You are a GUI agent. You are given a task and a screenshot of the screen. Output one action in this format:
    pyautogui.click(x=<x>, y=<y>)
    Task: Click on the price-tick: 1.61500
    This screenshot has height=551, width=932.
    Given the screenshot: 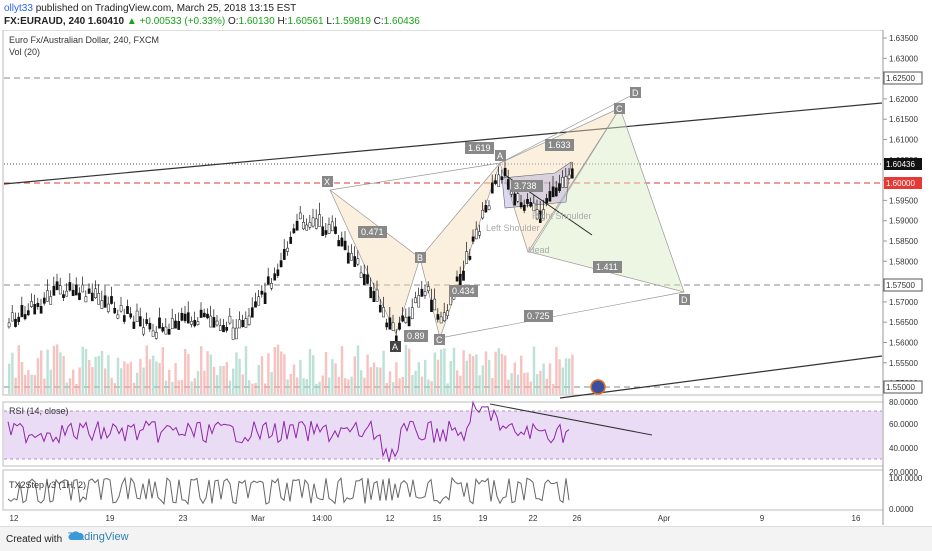 What is the action you would take?
    pyautogui.click(x=903, y=119)
    